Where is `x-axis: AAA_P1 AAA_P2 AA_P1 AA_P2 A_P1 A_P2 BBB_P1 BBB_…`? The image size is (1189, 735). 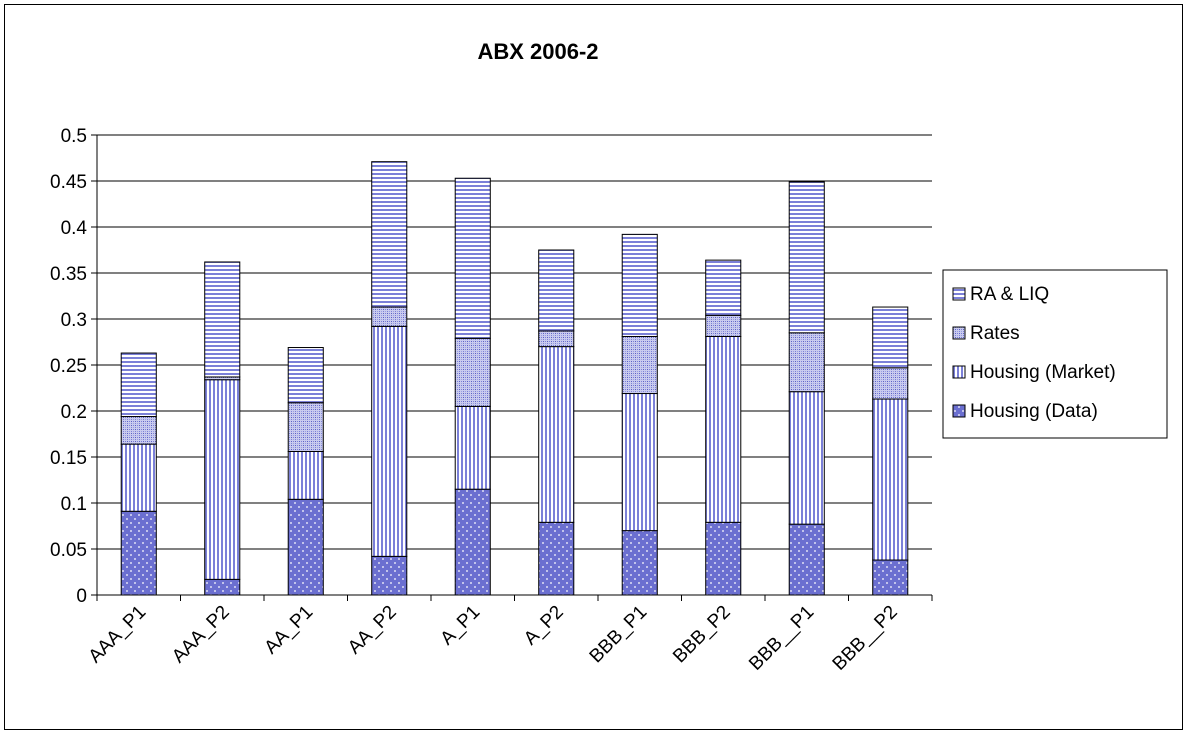 x-axis: AAA_P1 AAA_P2 AA_P1 AA_P2 A_P1 A_P2 BBB_P1 BBB_… is located at coordinates (509, 634).